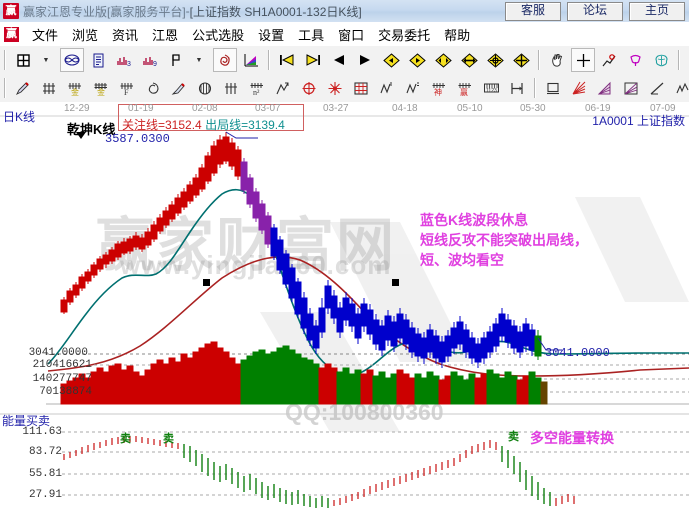  Describe the element at coordinates (199, 60) in the screenshot. I see `chevron-down-icon-2: ▼` at that location.